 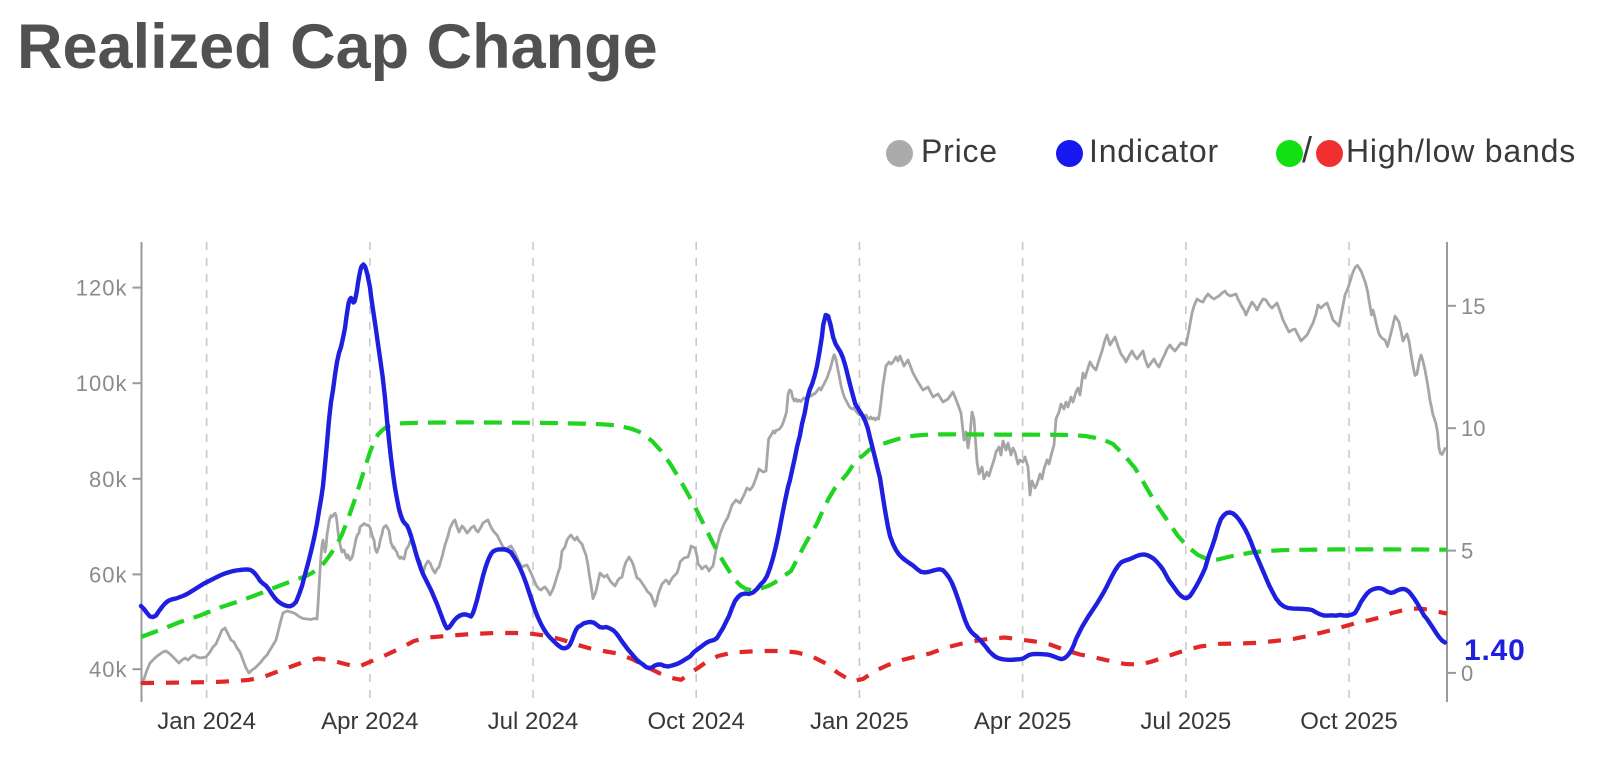 I want to click on svg-text: Jan 2024, so click(x=206, y=721).